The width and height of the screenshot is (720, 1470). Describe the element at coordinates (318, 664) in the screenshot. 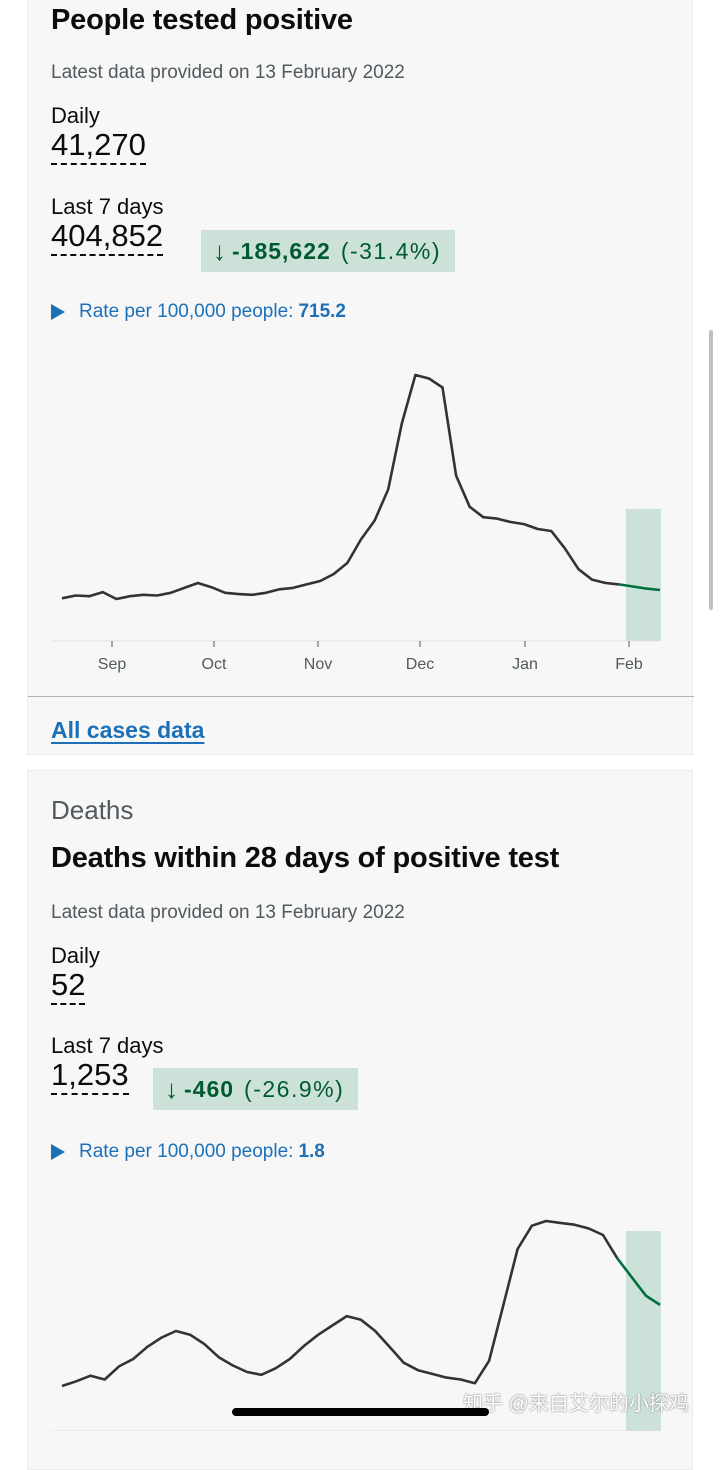

I see `x-tick-label: Nov` at that location.